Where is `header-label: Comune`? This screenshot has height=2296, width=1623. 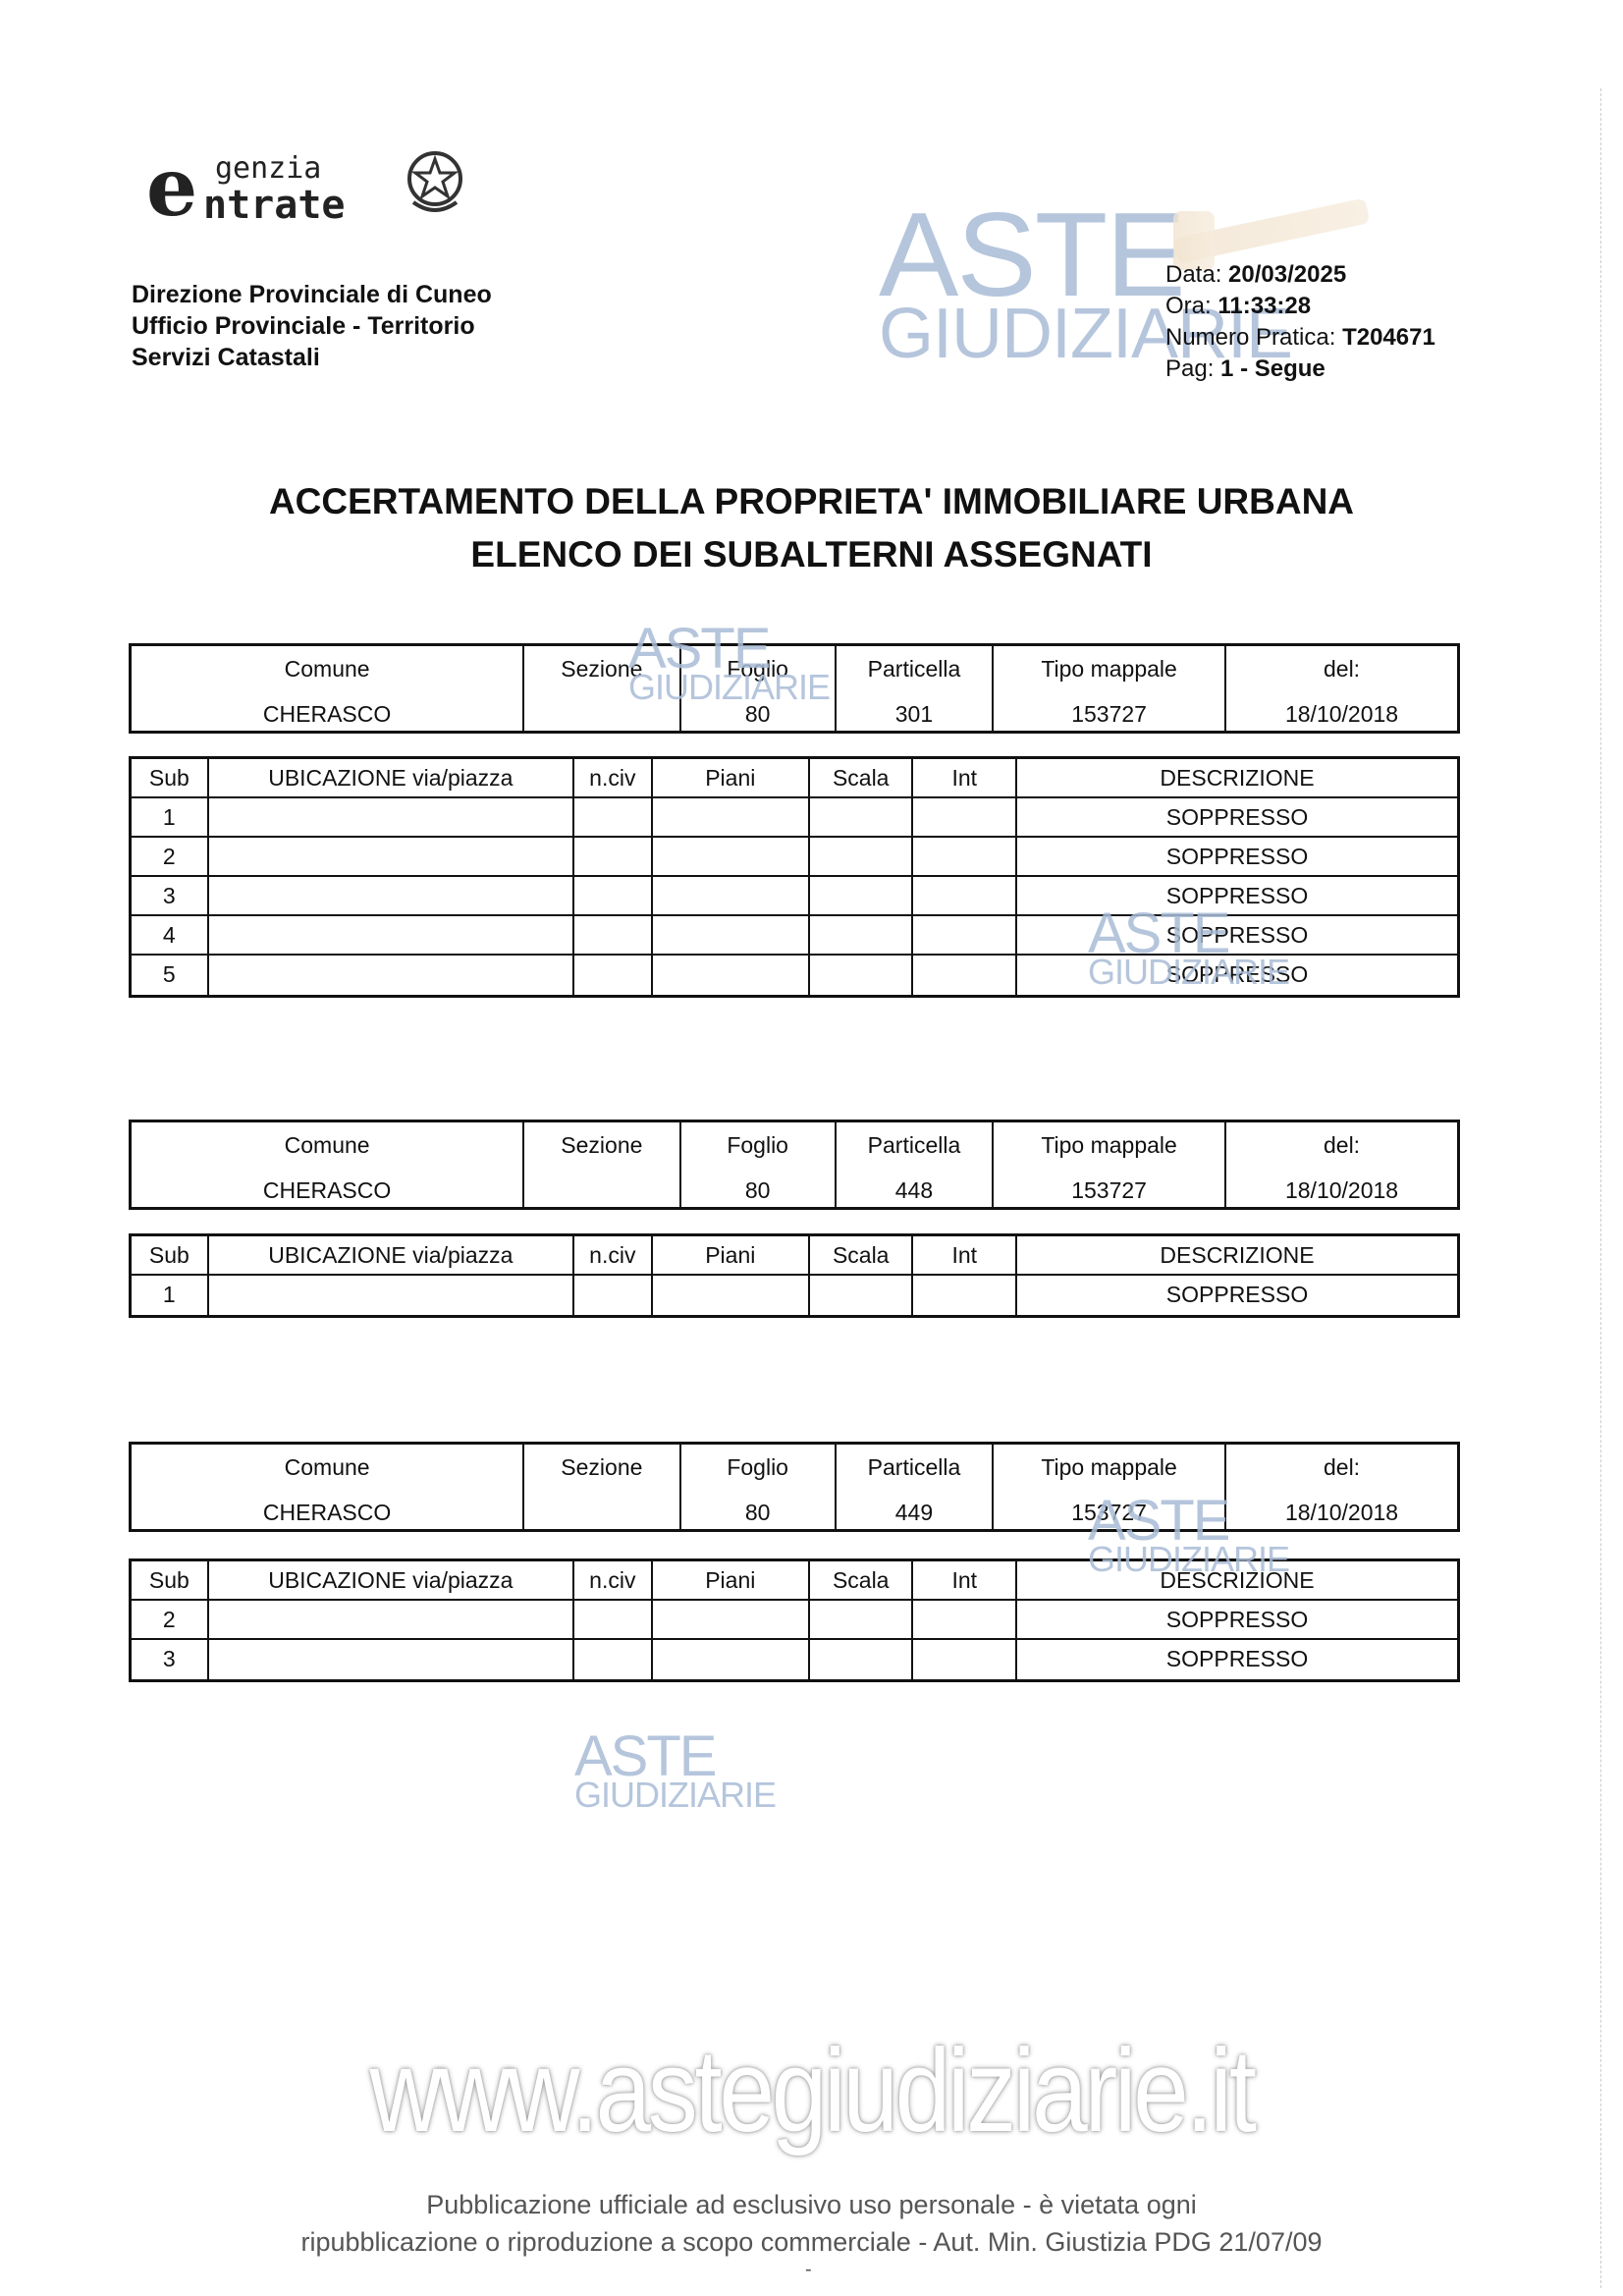 header-label: Comune is located at coordinates (327, 1145).